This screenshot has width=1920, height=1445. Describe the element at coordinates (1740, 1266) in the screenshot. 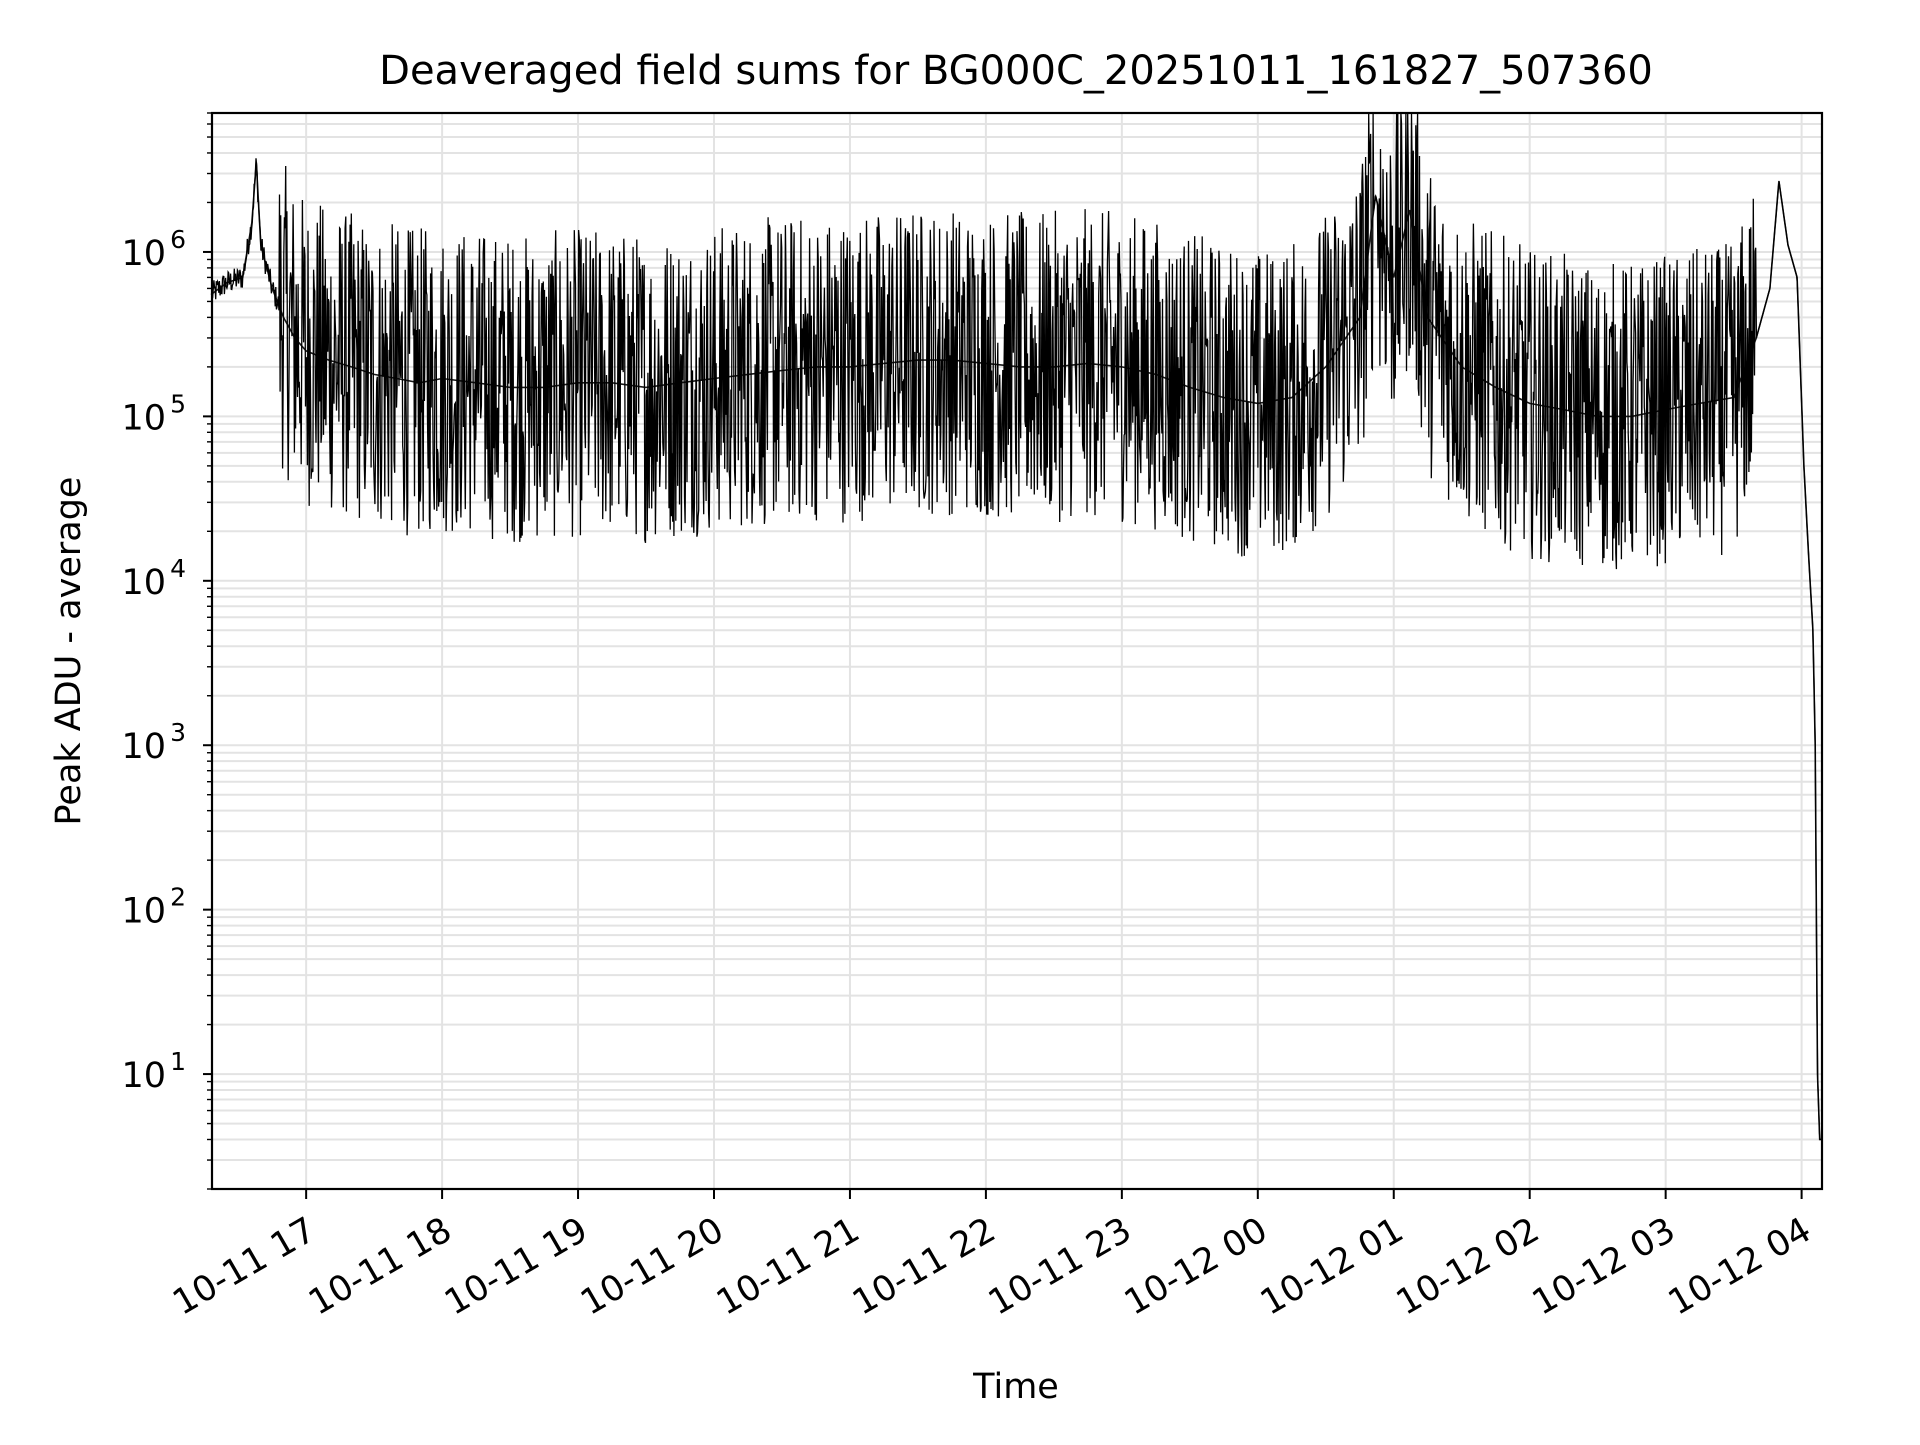

I see `x-tick-label: 10-12 04` at that location.